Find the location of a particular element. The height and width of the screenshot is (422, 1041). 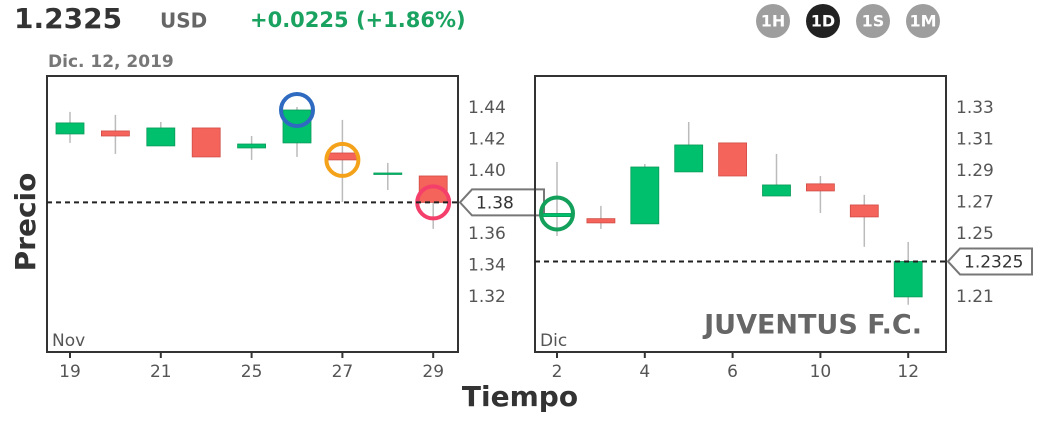

y-tick-label: 1.44 is located at coordinates (487, 108).